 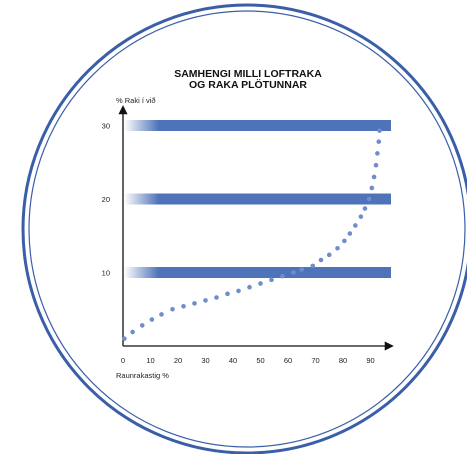 I want to click on chart-title-line-2: OG RAKA PLÖTUNNAR, so click(x=248, y=84).